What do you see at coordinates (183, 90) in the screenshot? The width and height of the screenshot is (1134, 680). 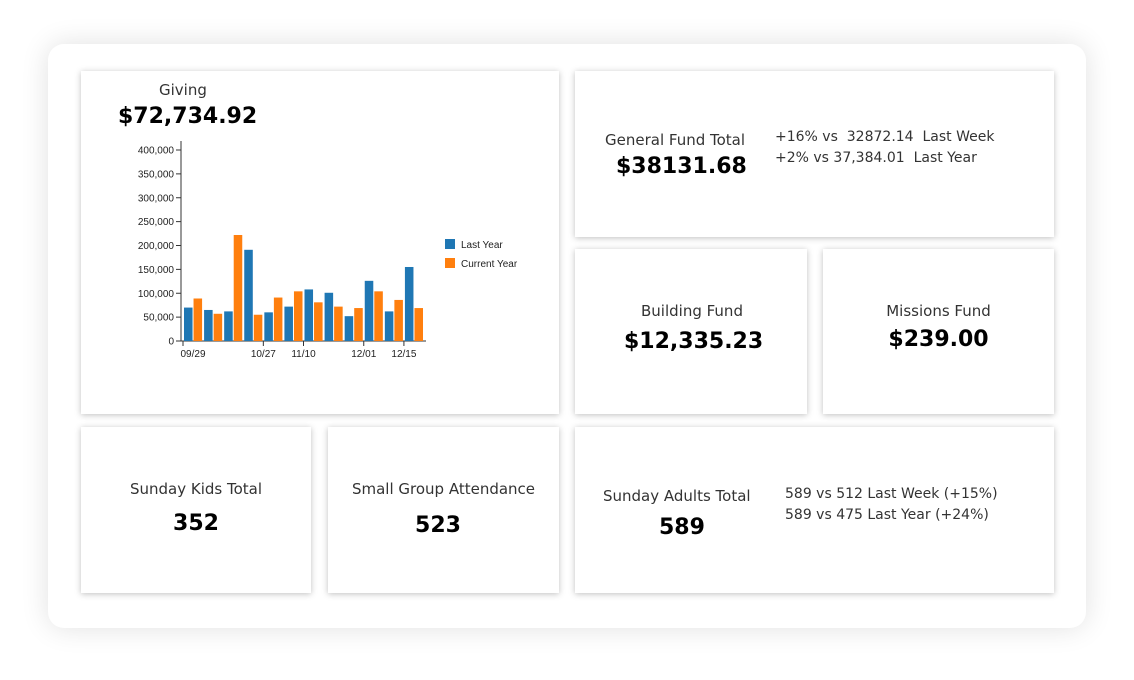 I see `giving-label: Giving` at bounding box center [183, 90].